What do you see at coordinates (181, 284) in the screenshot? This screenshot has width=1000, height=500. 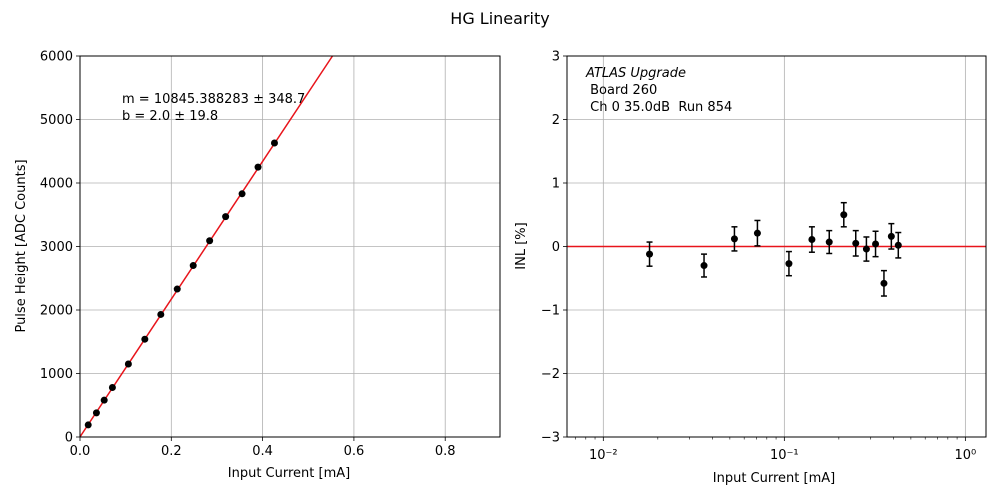 I see `linearity-points` at bounding box center [181, 284].